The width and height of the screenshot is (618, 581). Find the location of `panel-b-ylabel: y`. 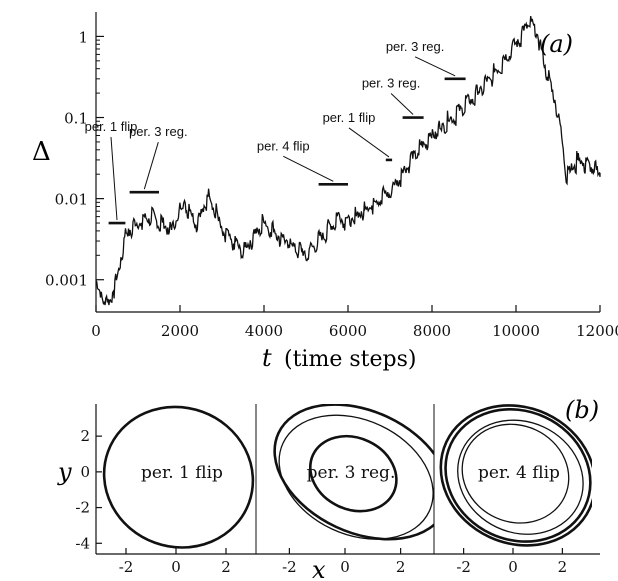

panel-b-ylabel: y is located at coordinates (64, 472).